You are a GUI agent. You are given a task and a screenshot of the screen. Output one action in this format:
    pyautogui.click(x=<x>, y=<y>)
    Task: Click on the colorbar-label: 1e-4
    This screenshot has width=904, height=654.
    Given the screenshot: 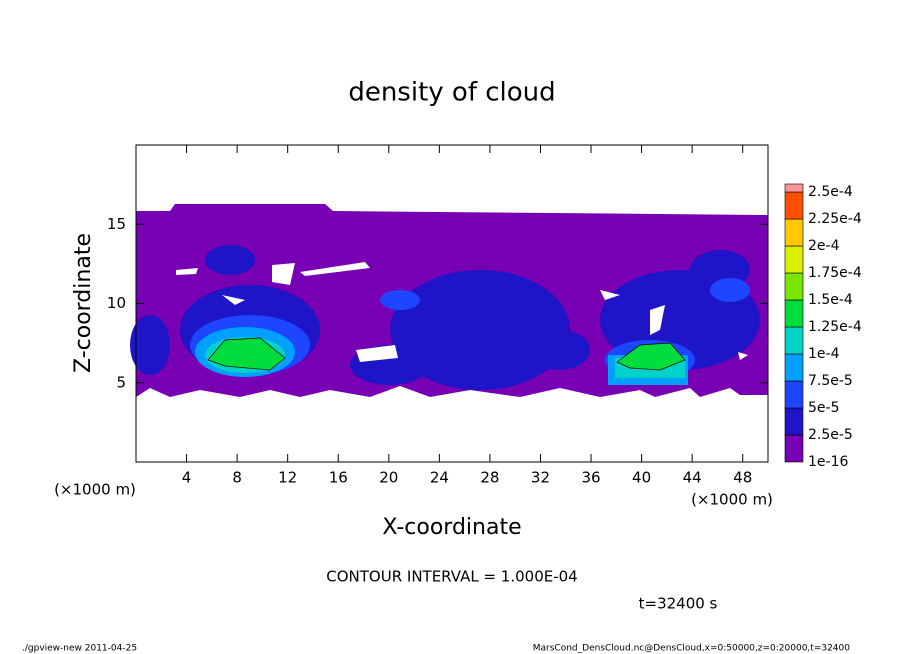 What is the action you would take?
    pyautogui.click(x=824, y=354)
    